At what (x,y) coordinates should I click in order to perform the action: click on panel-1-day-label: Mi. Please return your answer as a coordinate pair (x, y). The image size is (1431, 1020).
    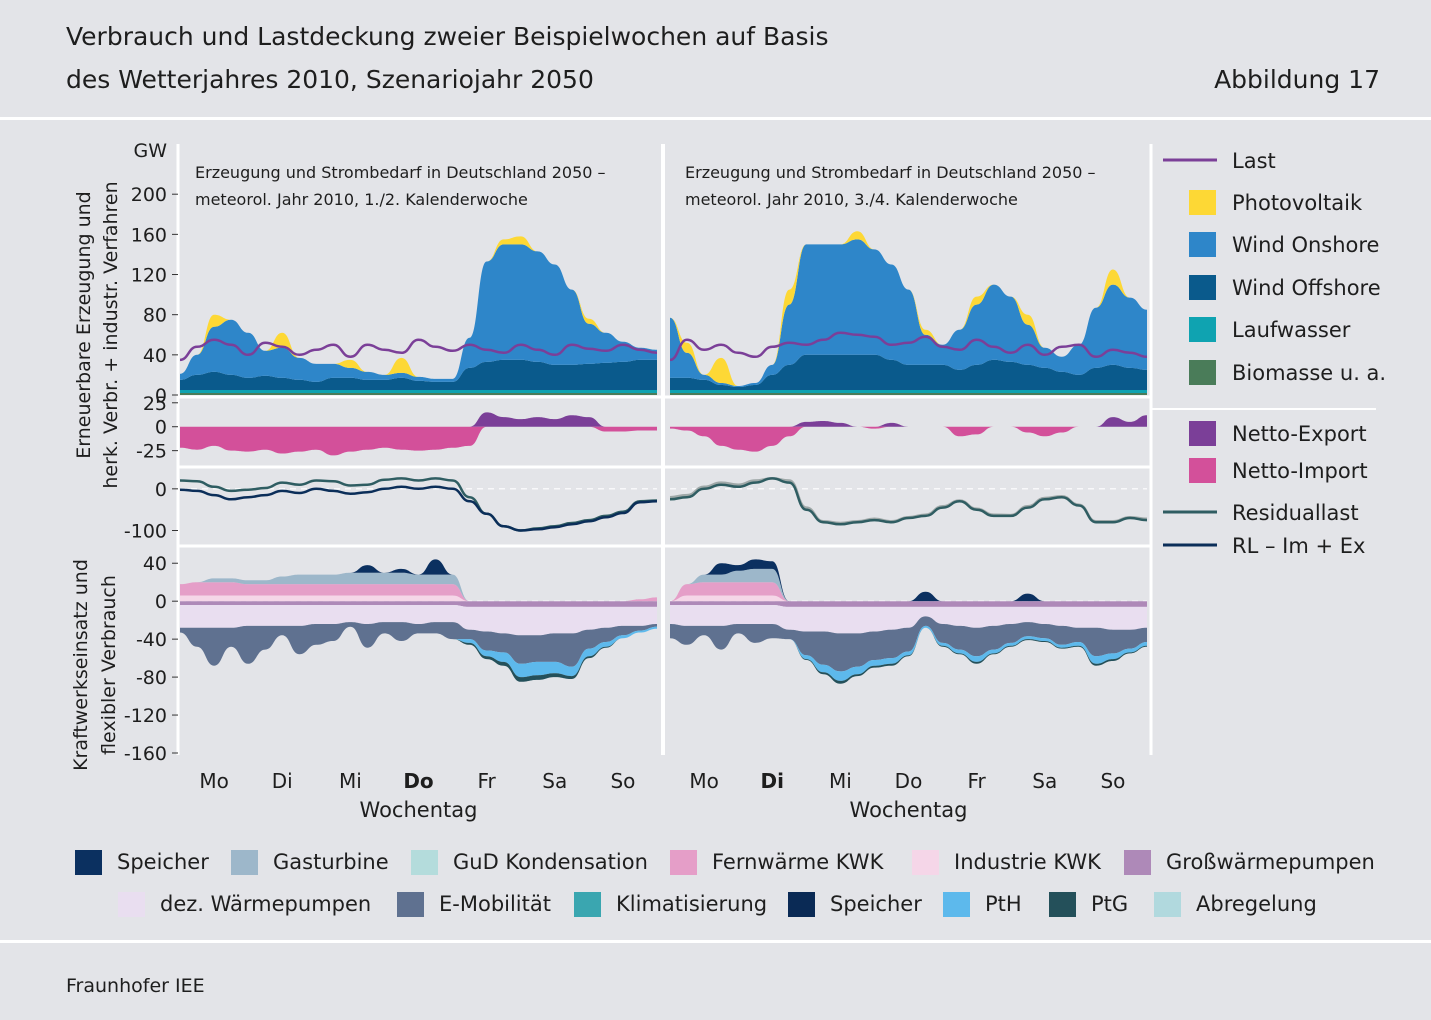
    Looking at the image, I should click on (350, 781).